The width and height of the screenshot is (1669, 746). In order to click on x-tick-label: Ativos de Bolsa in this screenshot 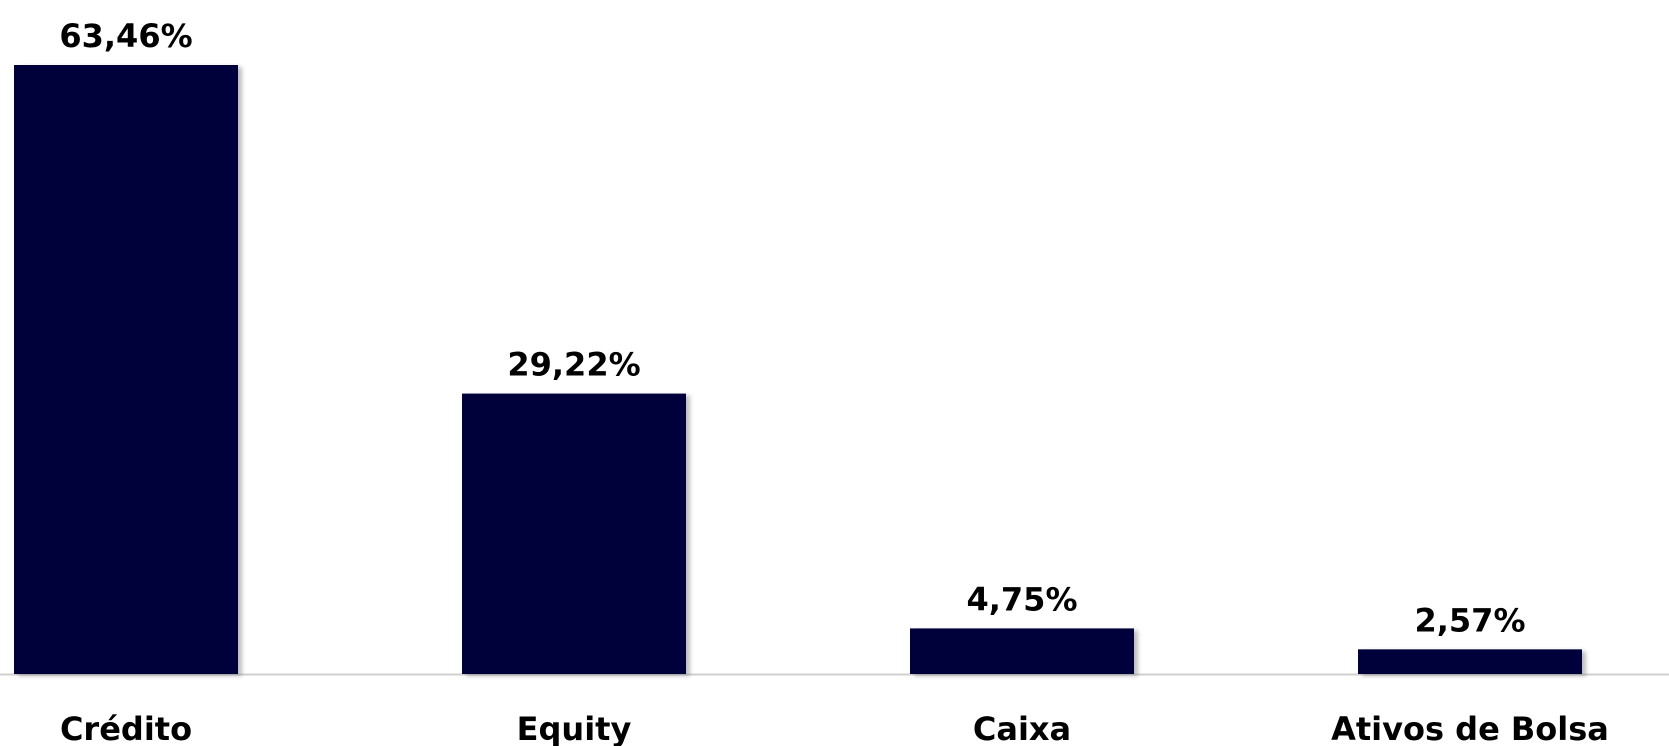, I will do `click(1470, 728)`.